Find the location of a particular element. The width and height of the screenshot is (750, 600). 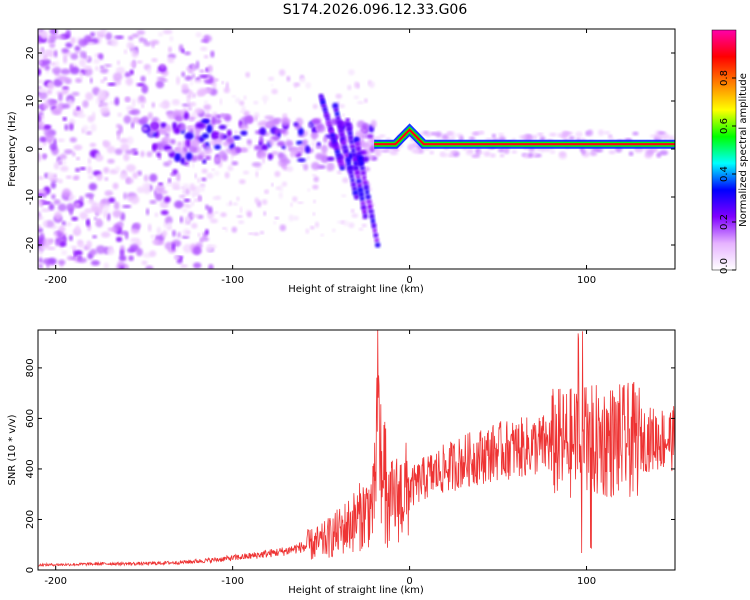

snr-x-tick-label: -100 is located at coordinates (232, 581).